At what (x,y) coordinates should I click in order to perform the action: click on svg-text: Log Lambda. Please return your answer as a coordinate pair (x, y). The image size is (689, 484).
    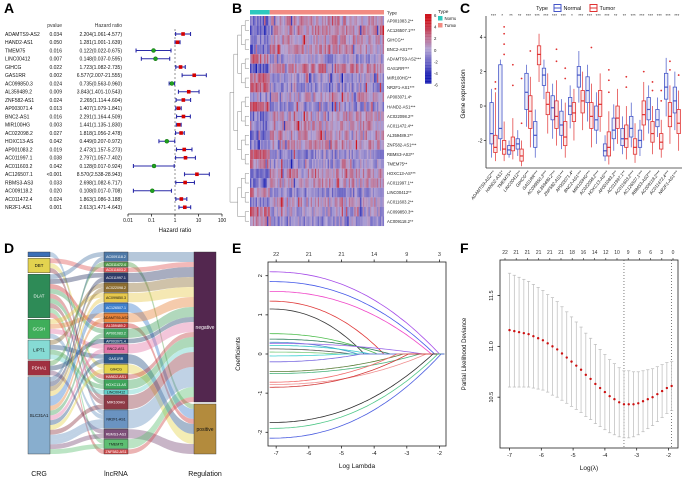
    Looking at the image, I should click on (357, 466).